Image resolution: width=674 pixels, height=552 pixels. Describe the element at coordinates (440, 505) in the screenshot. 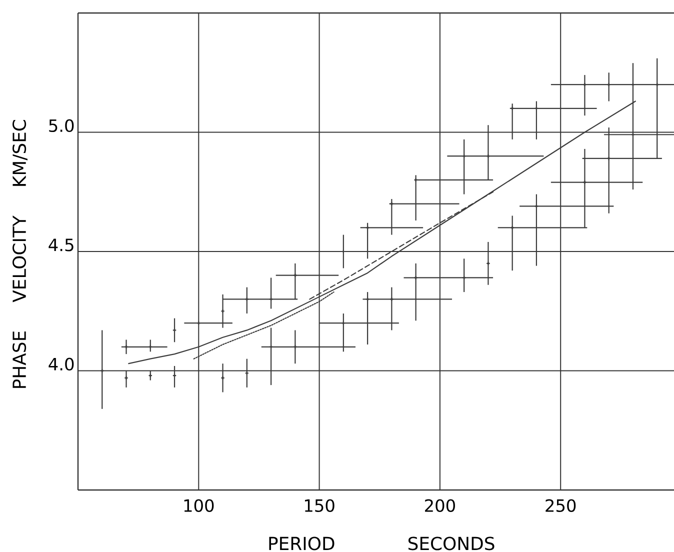

I see `x-tick-label: 200` at that location.